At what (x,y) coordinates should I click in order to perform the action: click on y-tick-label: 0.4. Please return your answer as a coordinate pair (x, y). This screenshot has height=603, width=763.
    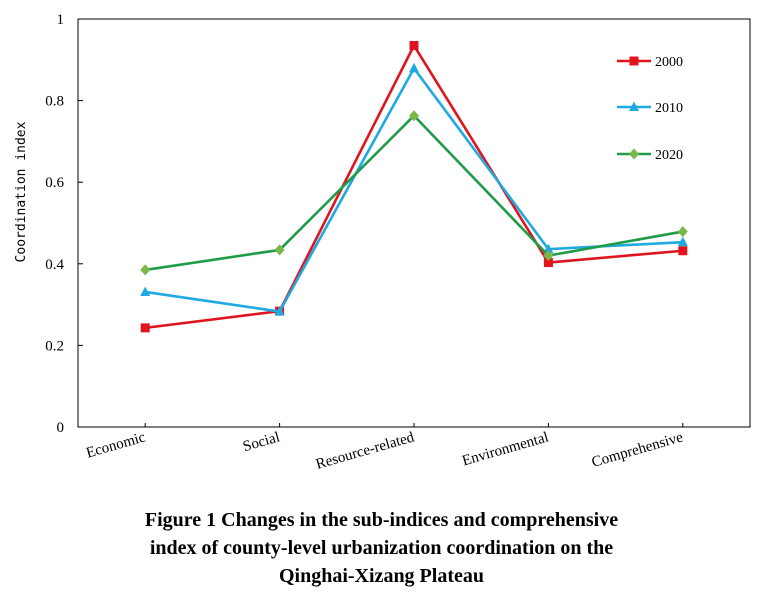
    Looking at the image, I should click on (54, 265).